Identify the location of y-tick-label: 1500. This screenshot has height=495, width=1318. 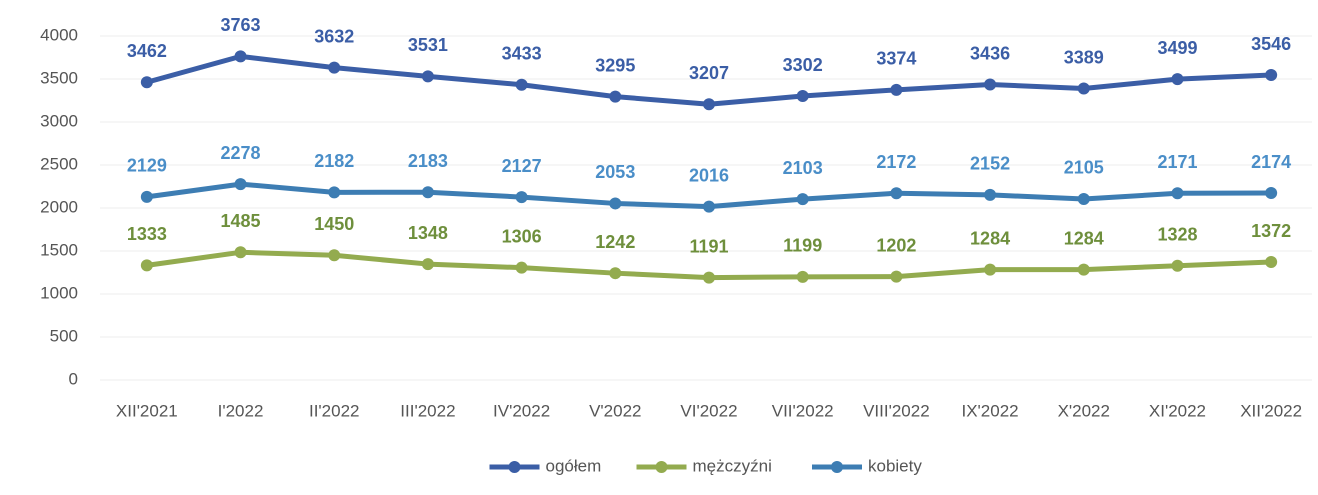
(59, 249).